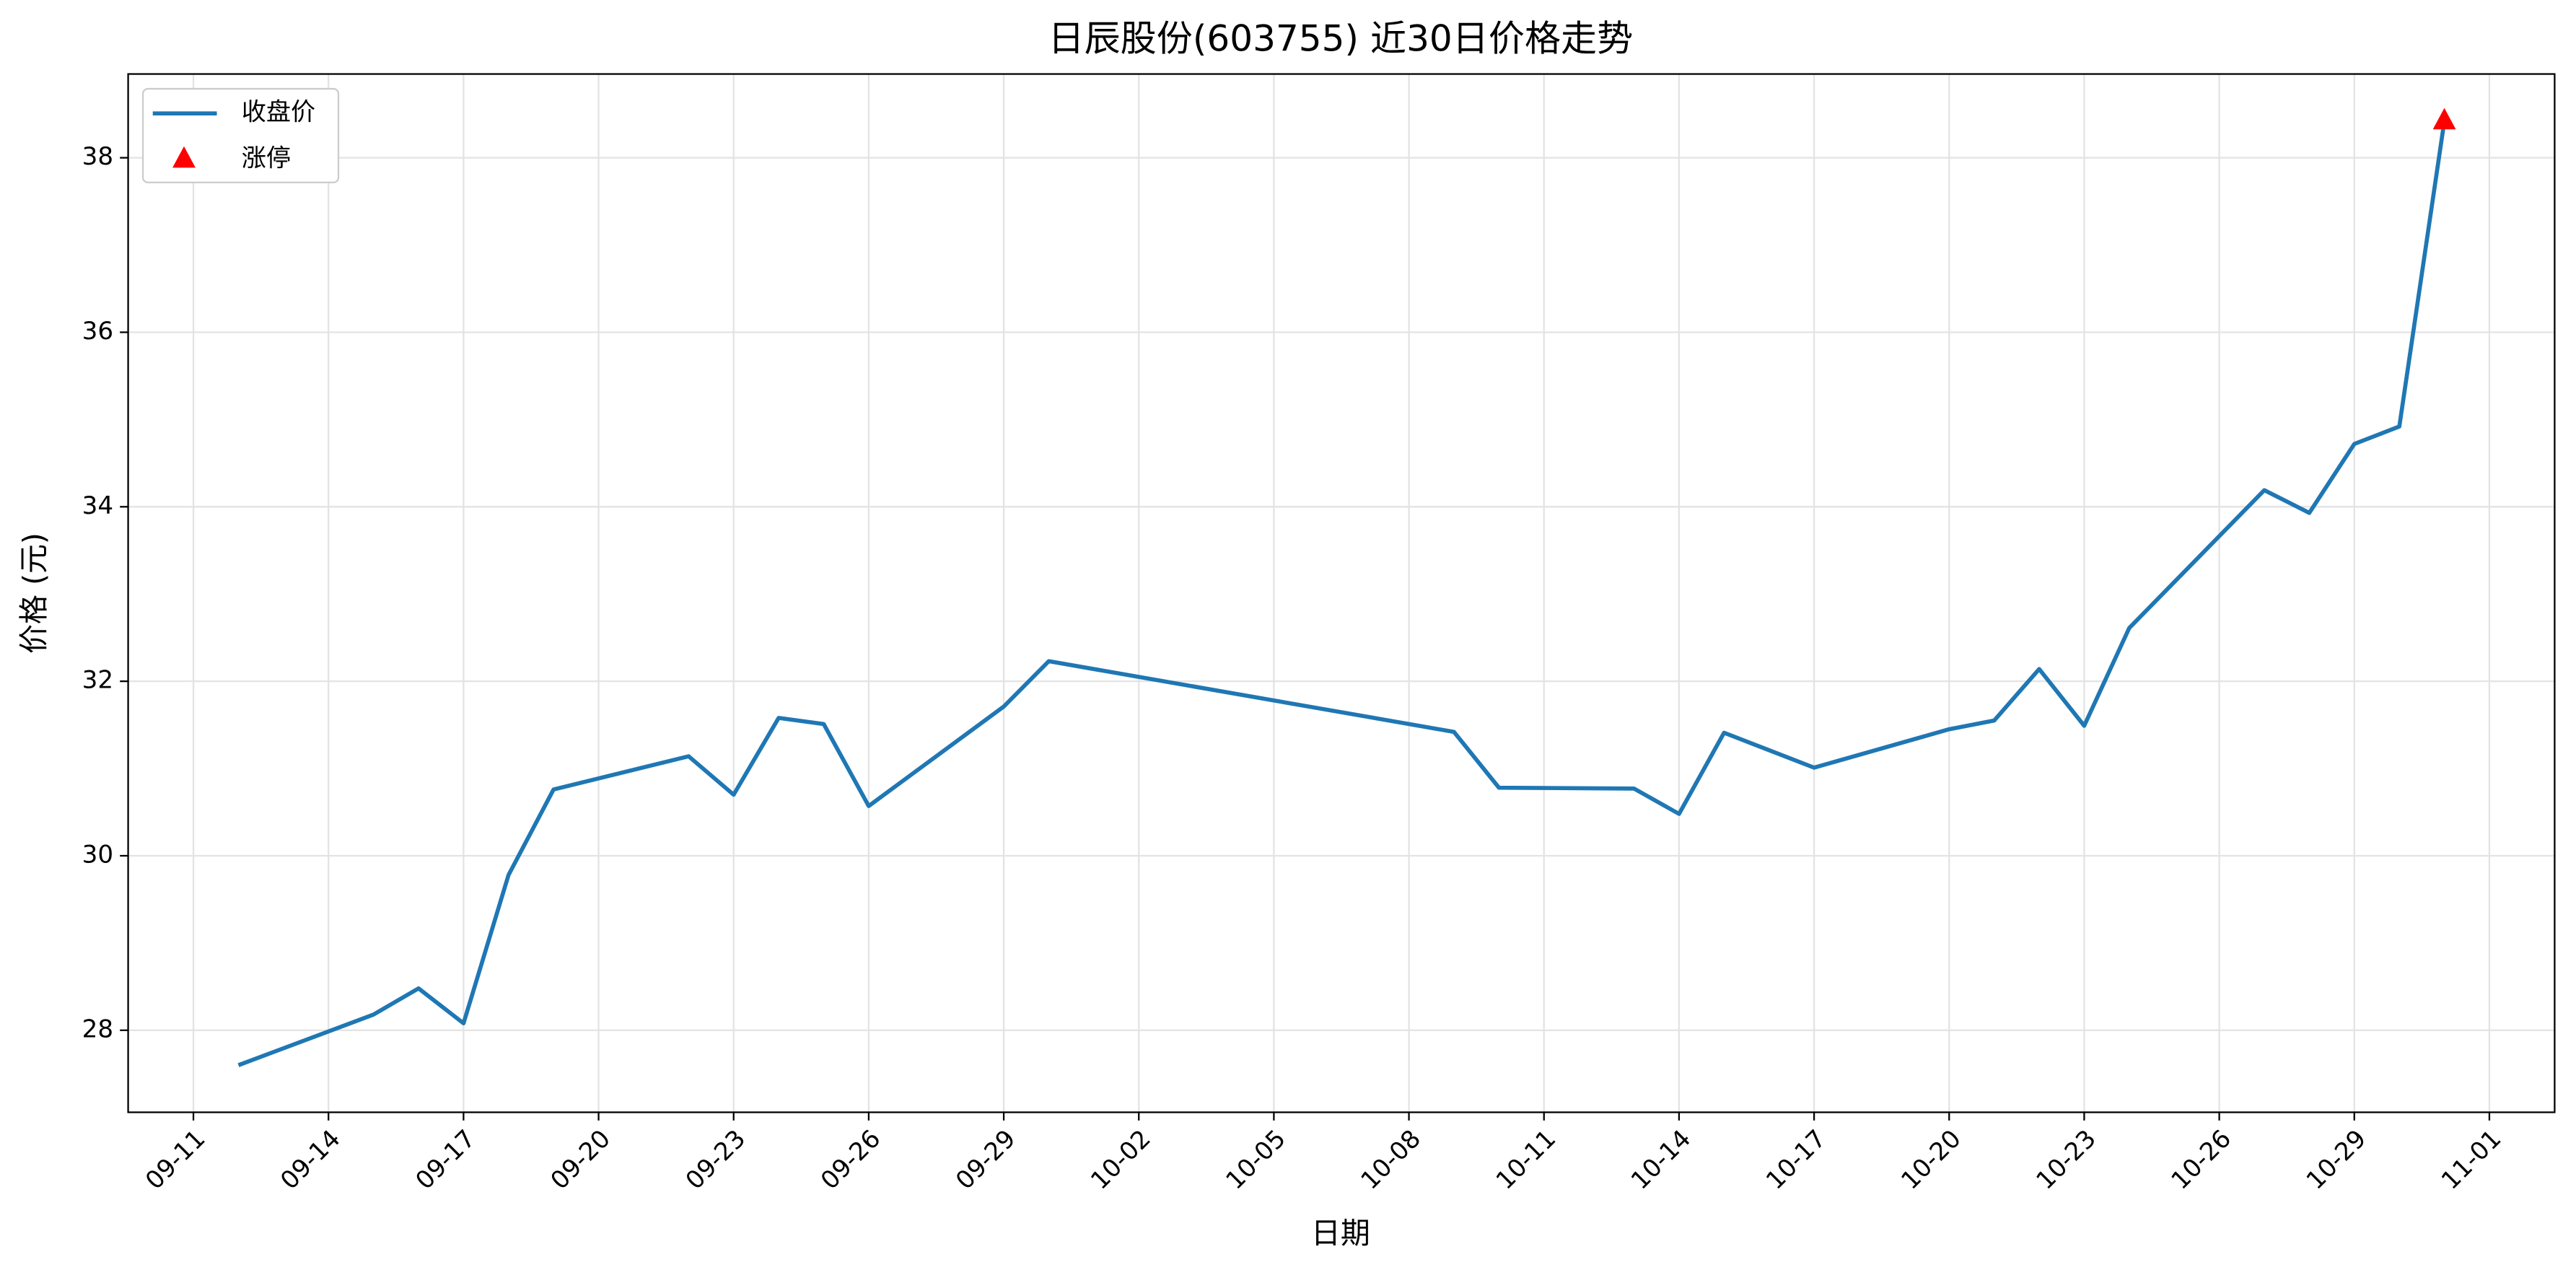 This screenshot has width=2576, height=1275. What do you see at coordinates (97, 332) in the screenshot?
I see `y-tick-label: 36` at bounding box center [97, 332].